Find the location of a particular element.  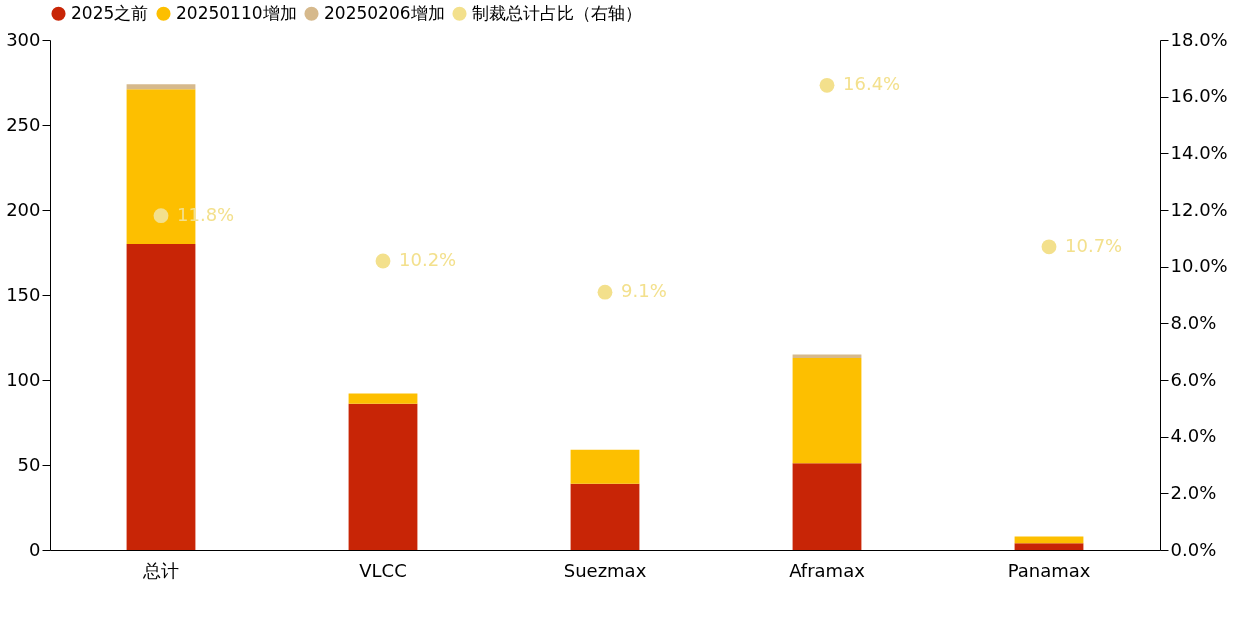

data-label: 10.2% is located at coordinates (428, 259).